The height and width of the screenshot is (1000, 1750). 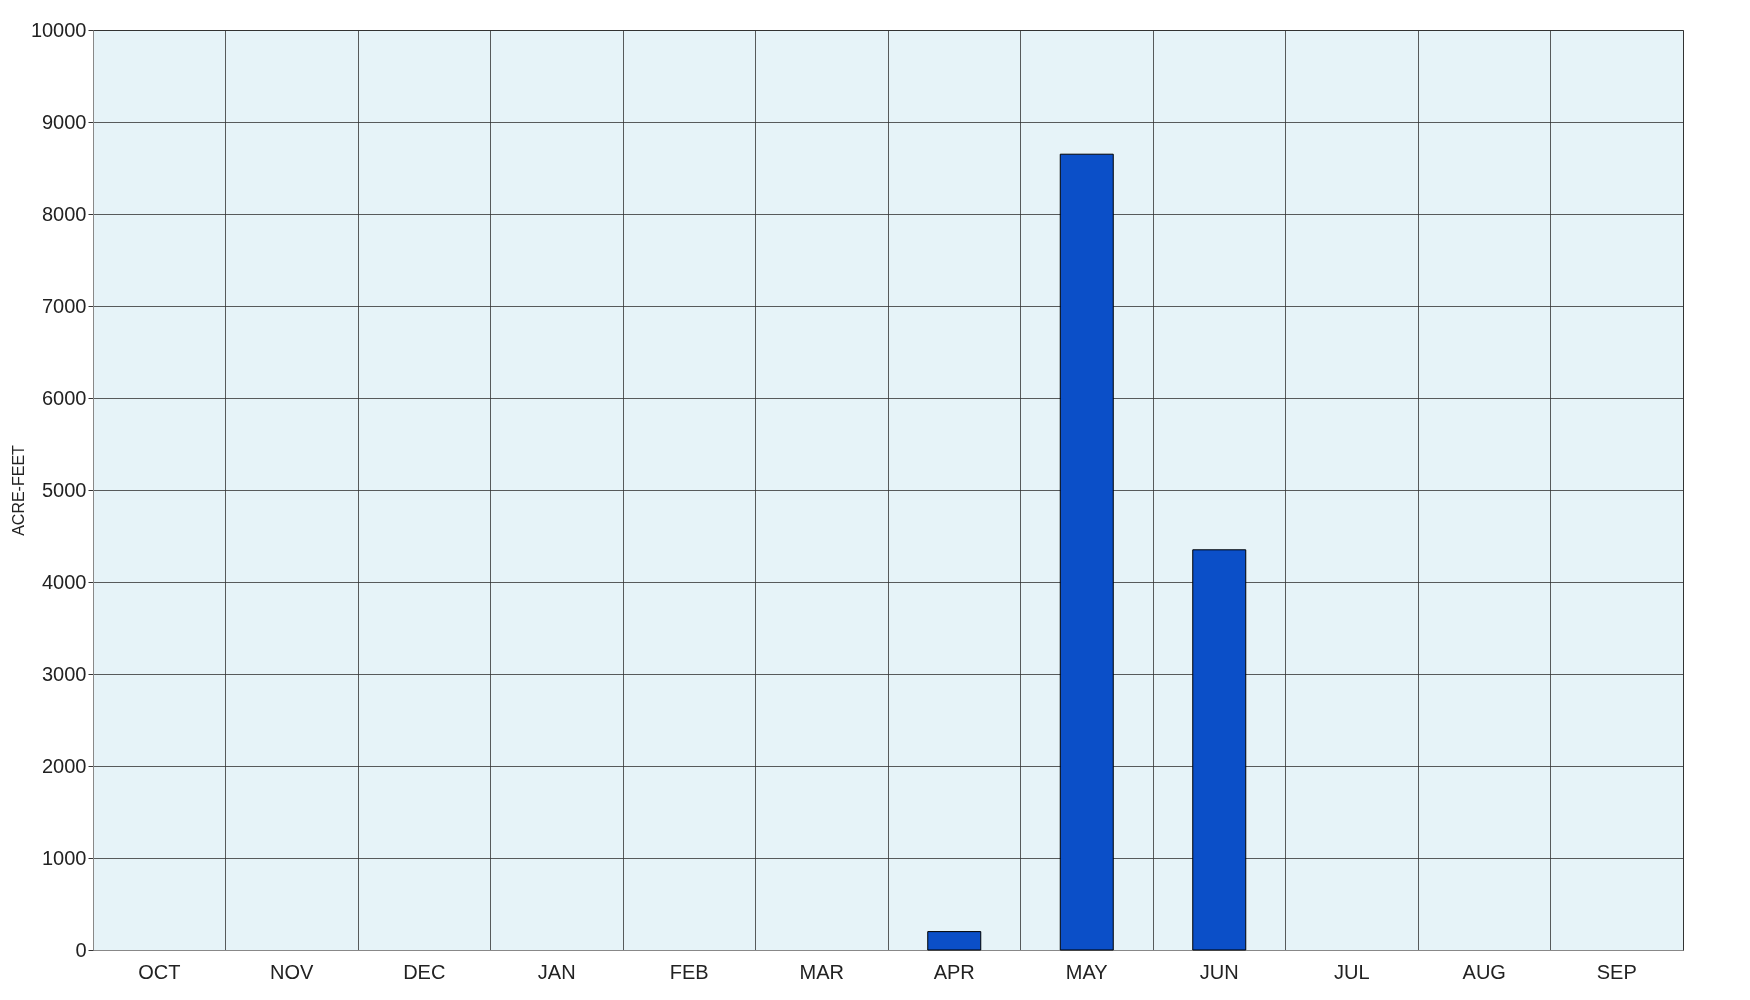 What do you see at coordinates (1616, 971) in the screenshot?
I see `x-tick-label: SEP` at bounding box center [1616, 971].